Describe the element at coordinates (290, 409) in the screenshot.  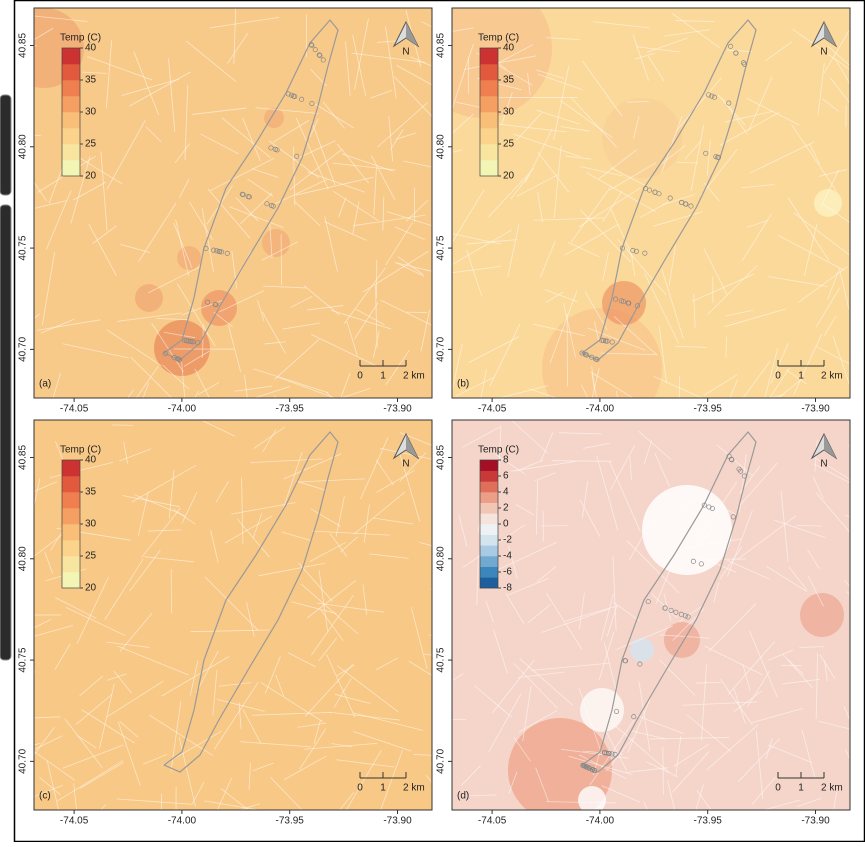
I see `x-tick-label: -73.95` at that location.